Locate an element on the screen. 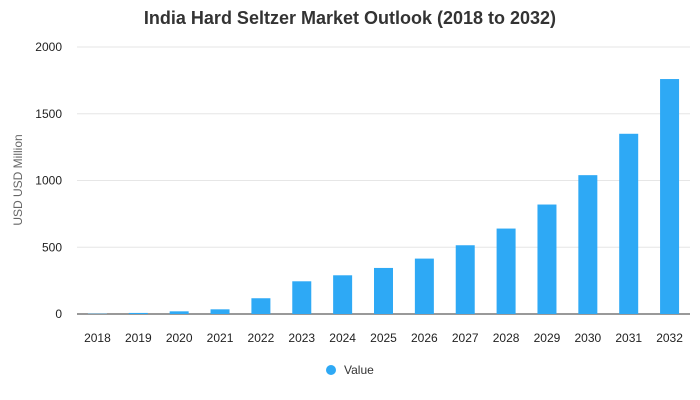 This screenshot has width=700, height=400. x-tick-label: 2019 is located at coordinates (138, 338).